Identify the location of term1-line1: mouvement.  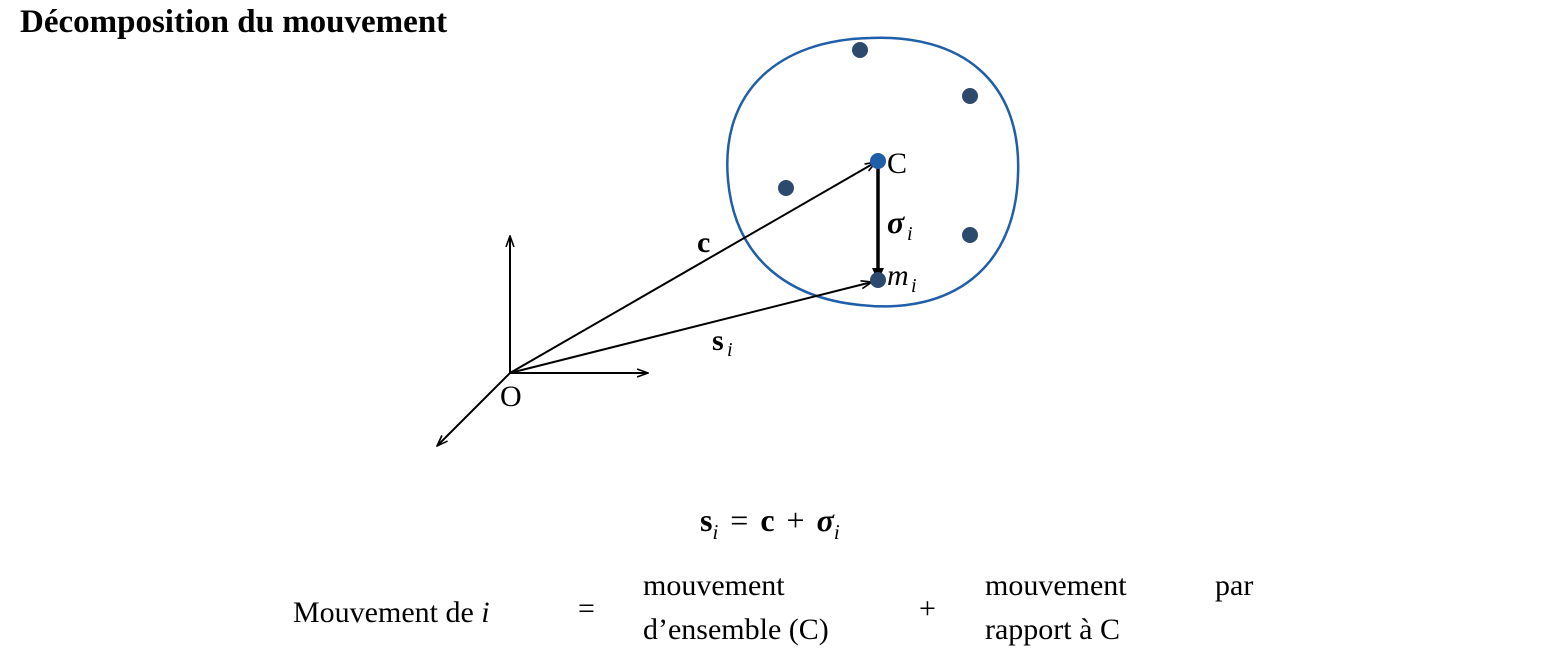
(714, 585).